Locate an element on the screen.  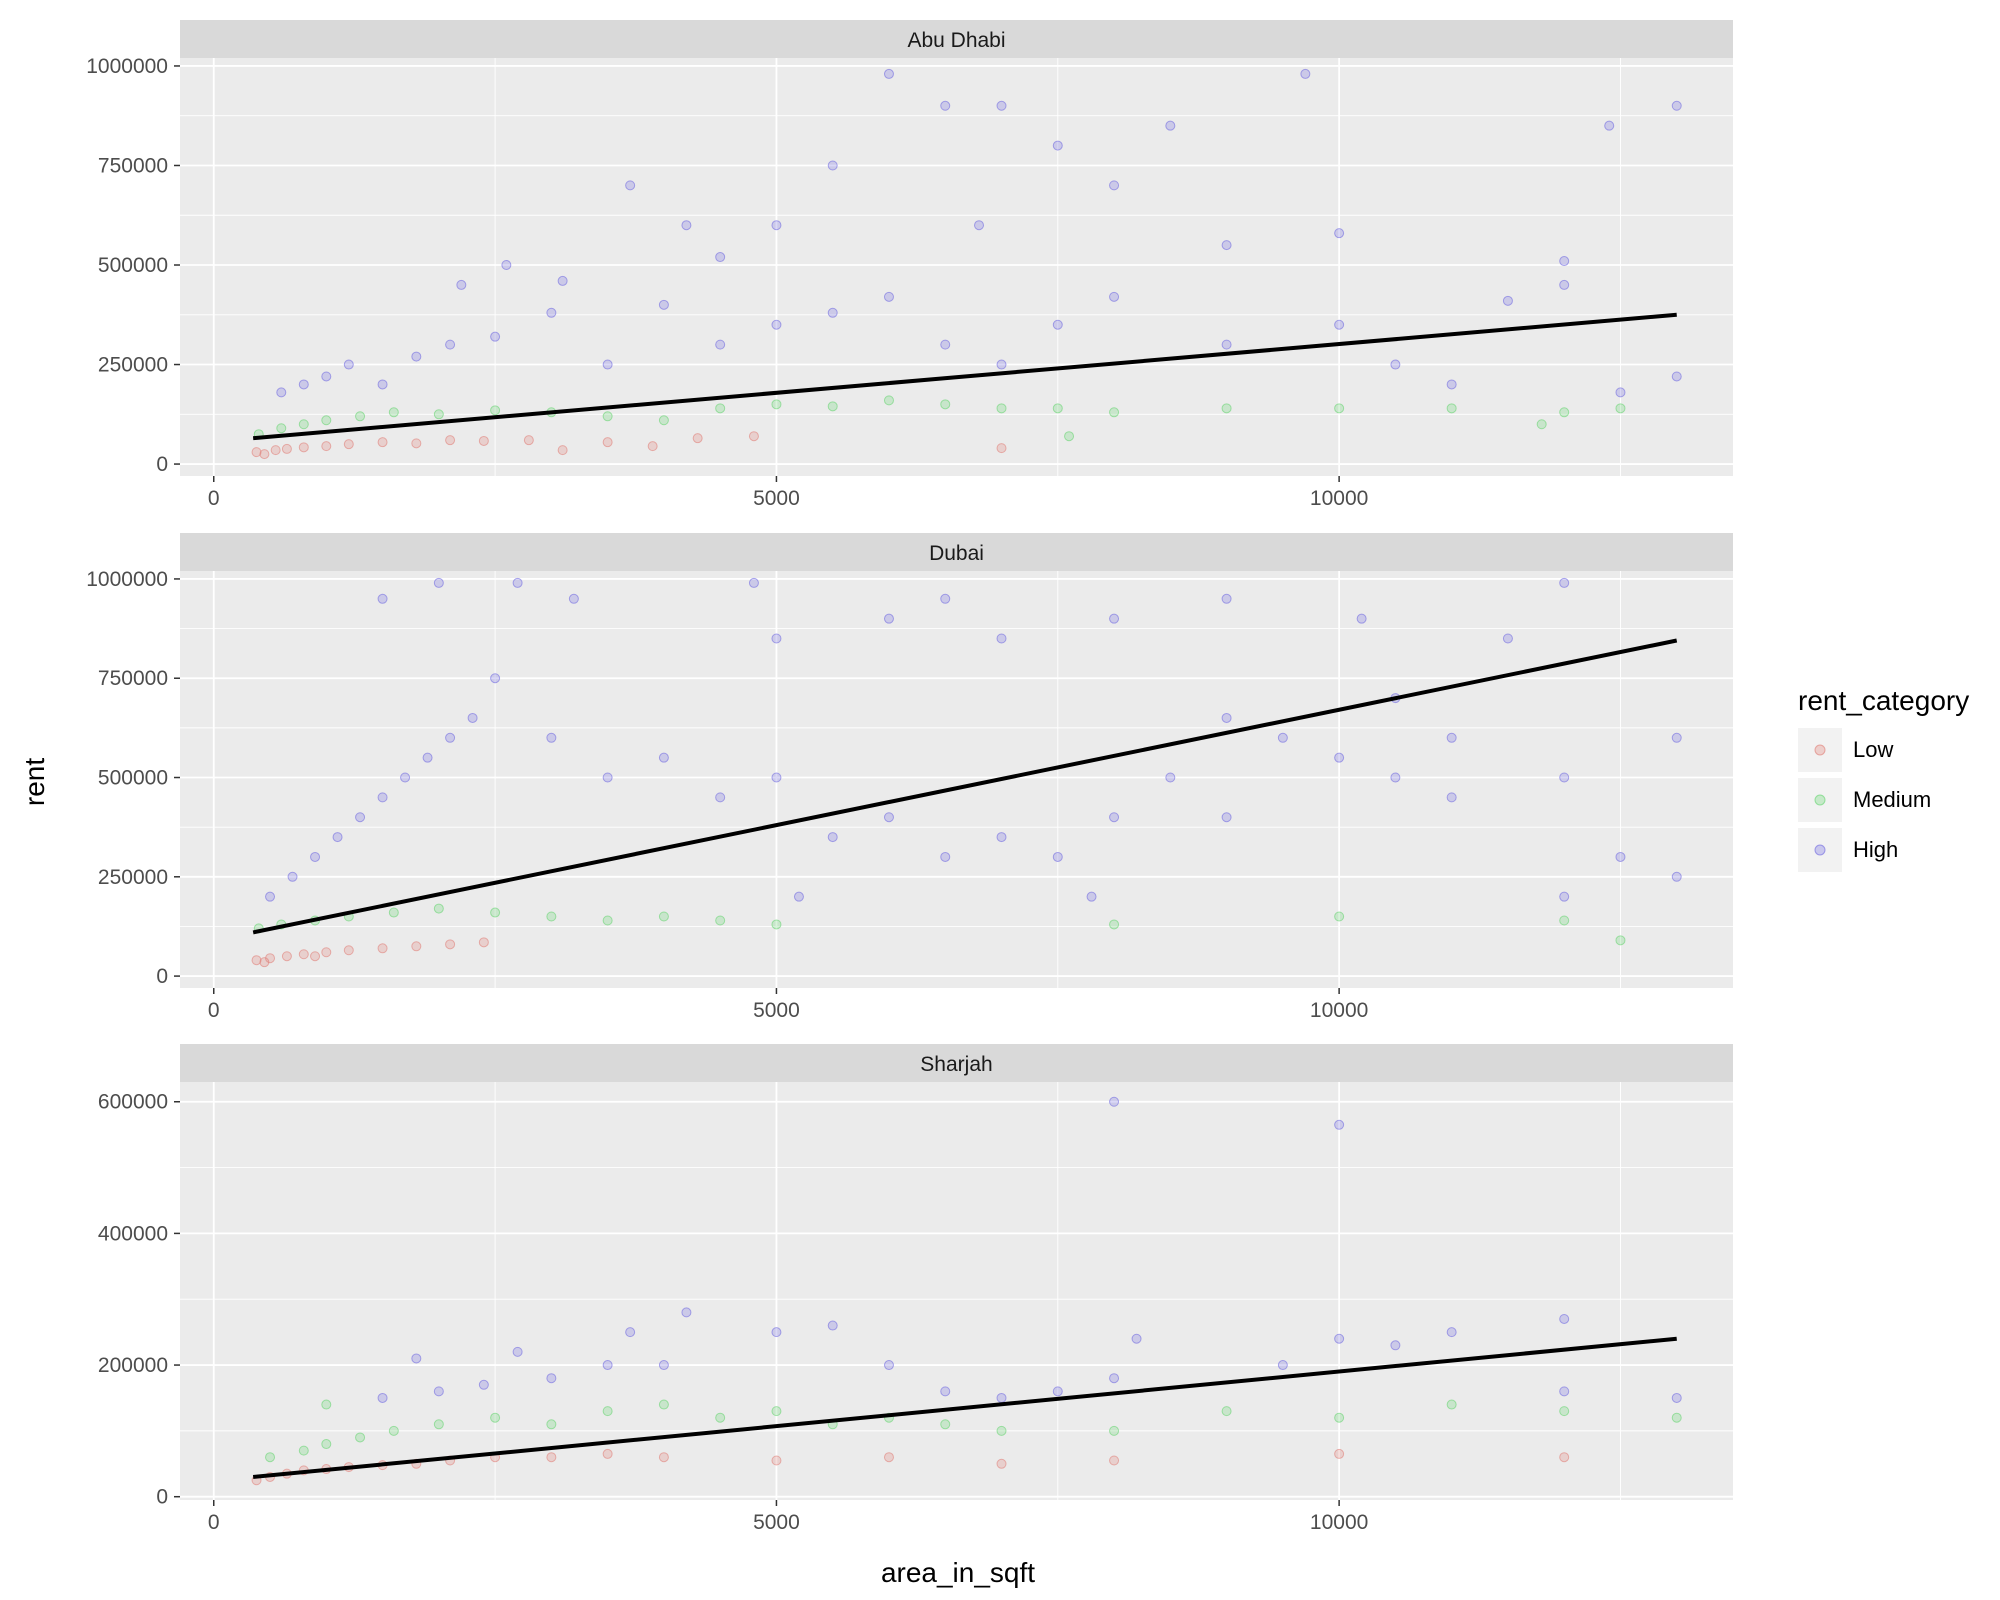
facet-strip-label: Sharjah is located at coordinates (956, 1064).